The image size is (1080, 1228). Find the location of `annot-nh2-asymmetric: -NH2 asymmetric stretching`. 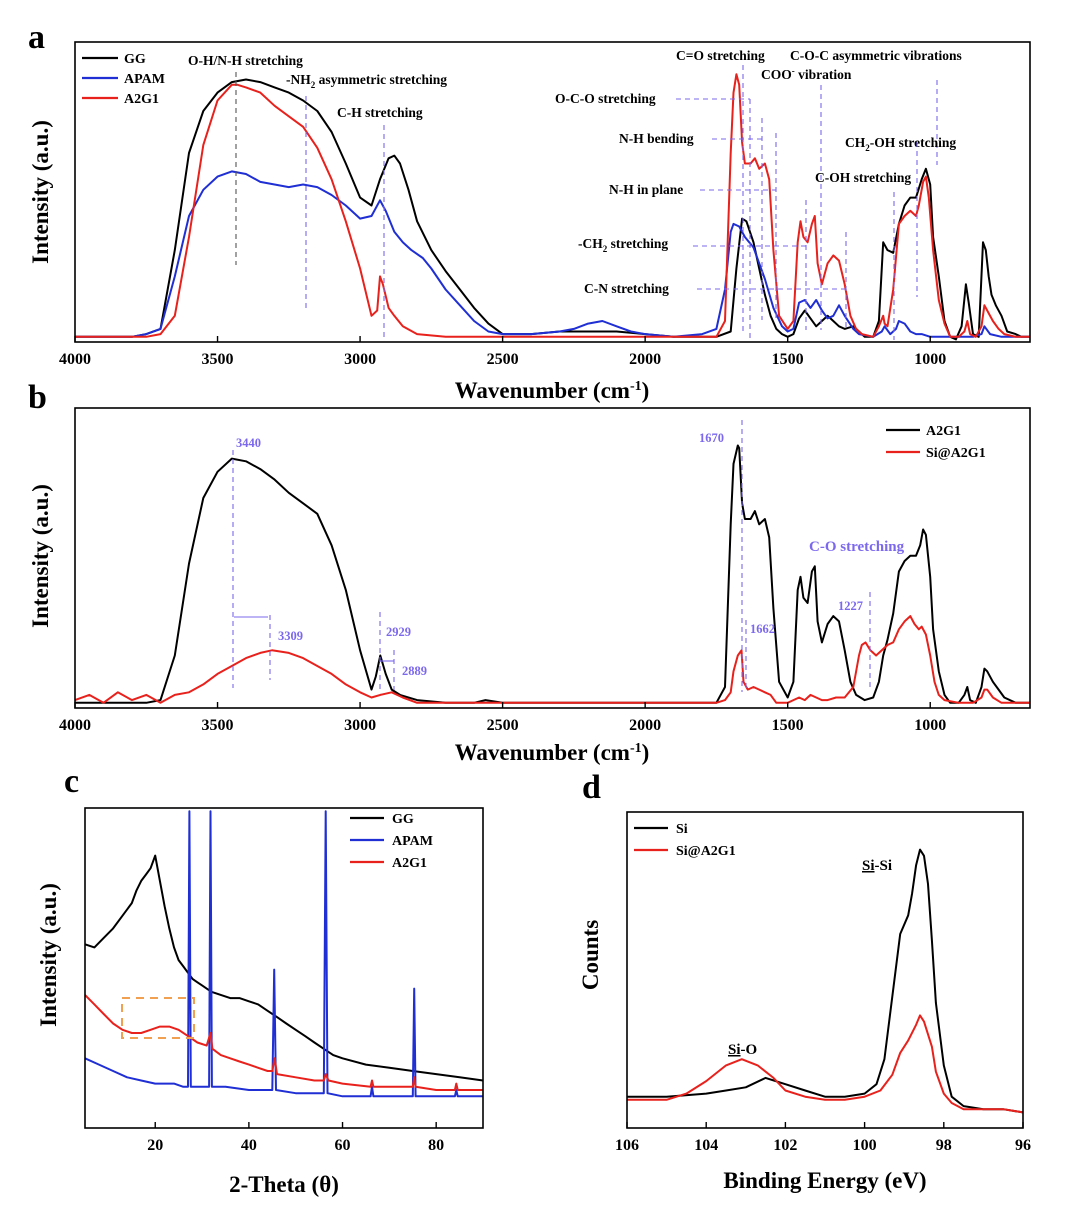

annot-nh2-asymmetric: -NH2 asymmetric stretching is located at coordinates (366, 81).